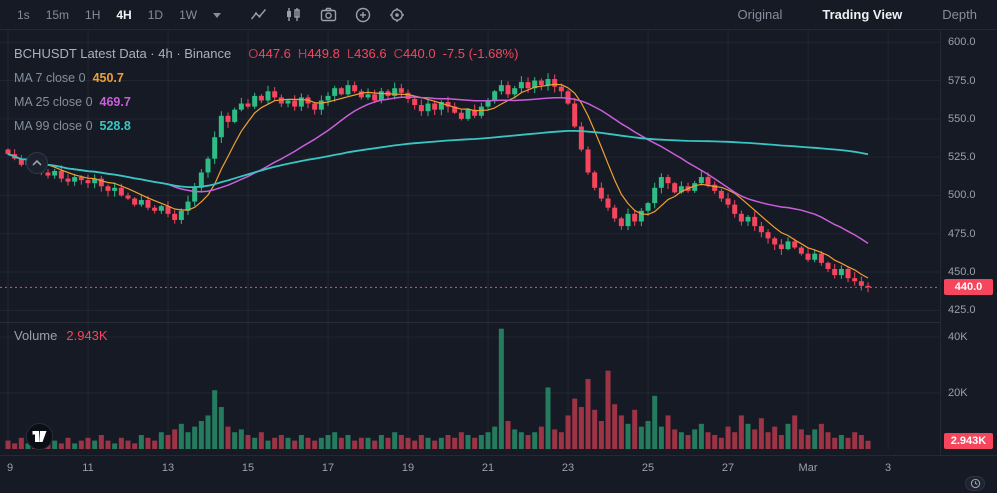 Image resolution: width=997 pixels, height=493 pixels. What do you see at coordinates (23, 15) in the screenshot?
I see `interval-1s: 1s` at bounding box center [23, 15].